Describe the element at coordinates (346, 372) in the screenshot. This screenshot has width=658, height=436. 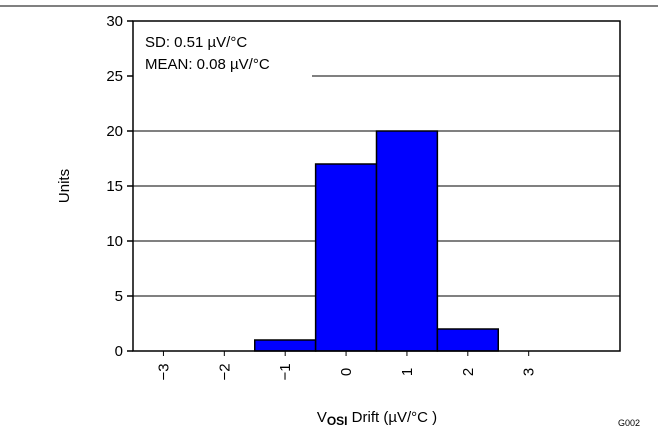
I see `x-tick-label: 0` at that location.